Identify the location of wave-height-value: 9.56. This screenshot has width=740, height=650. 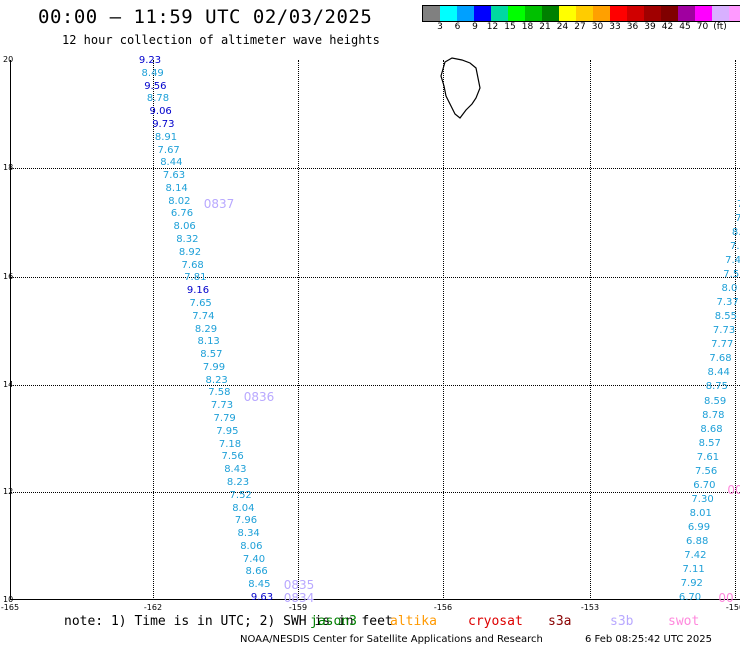
(155, 86).